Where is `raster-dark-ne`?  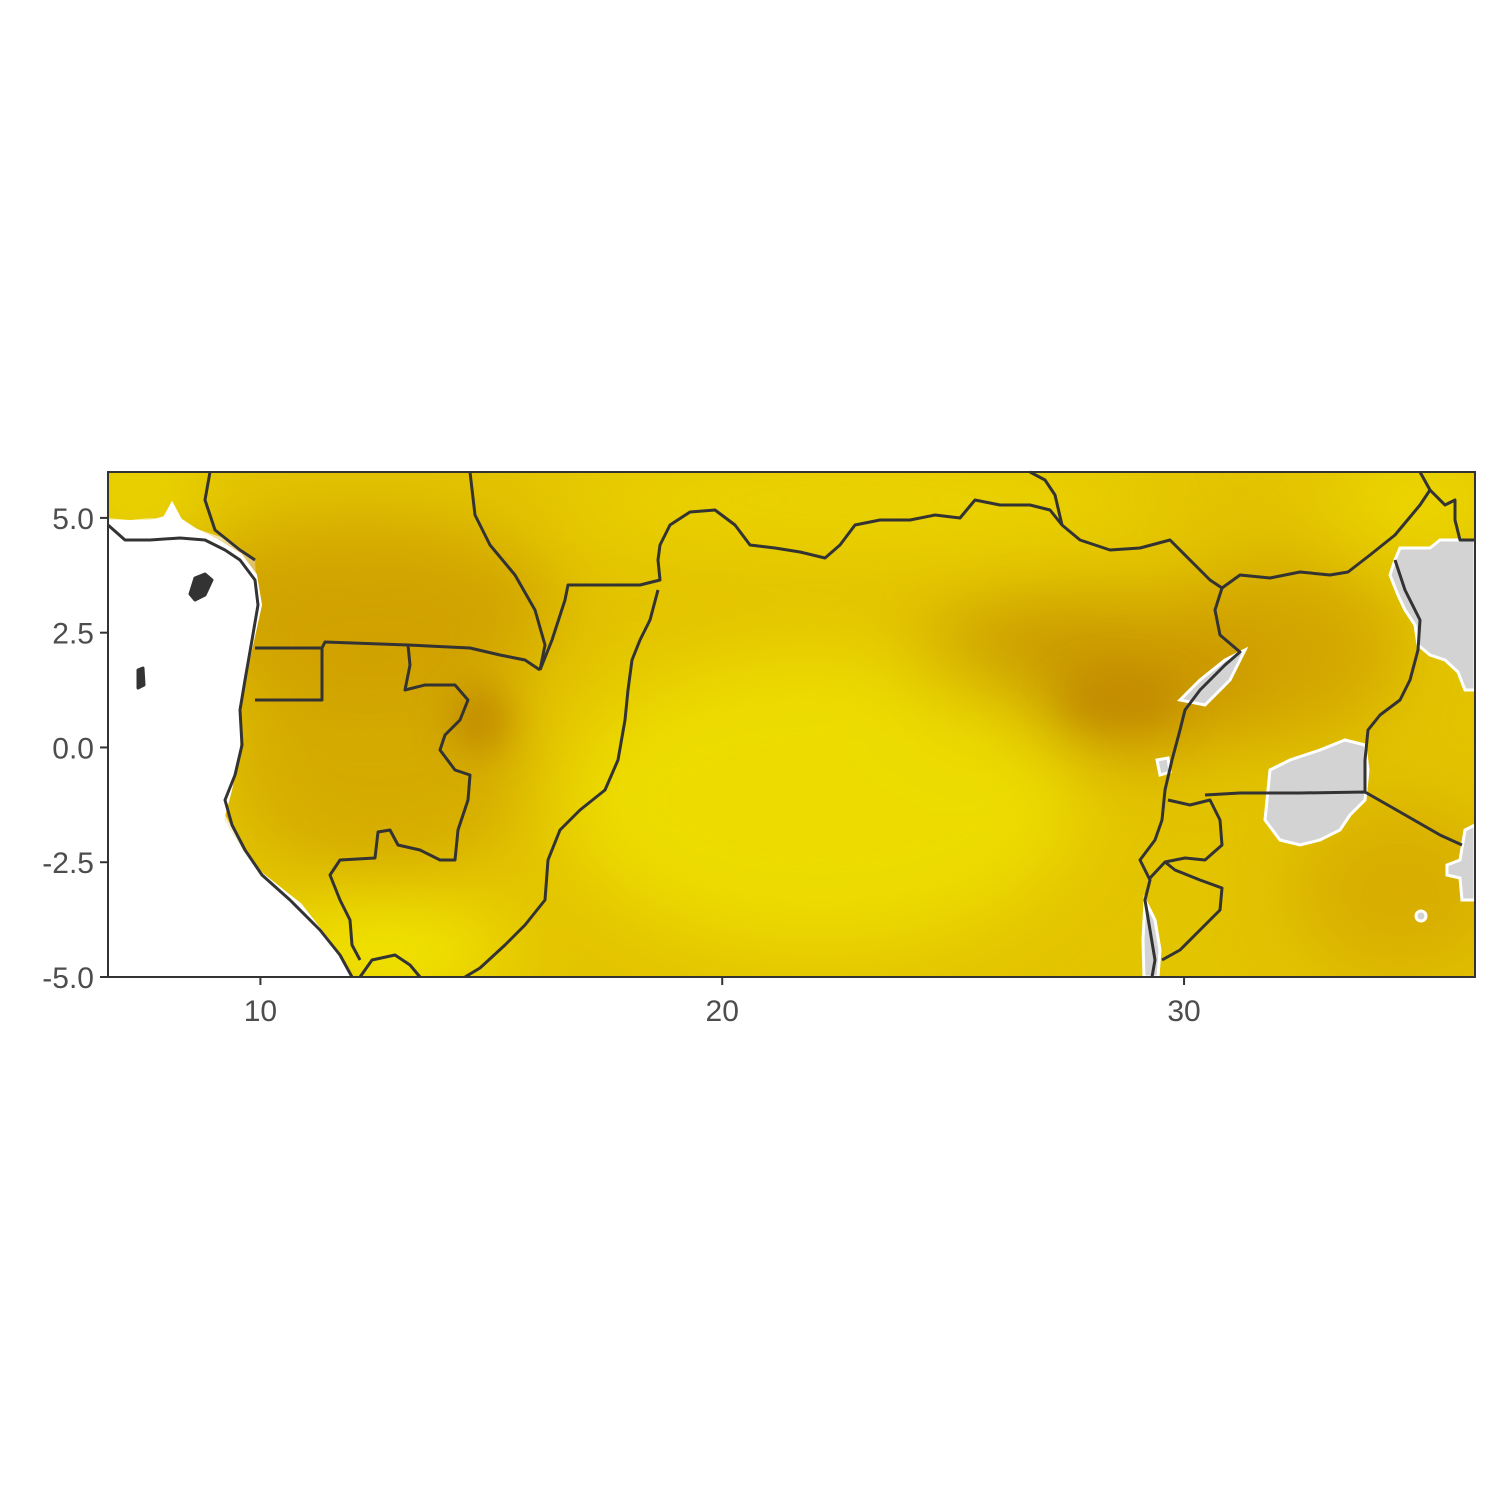
raster-dark-ne is located at coordinates (1280, 650).